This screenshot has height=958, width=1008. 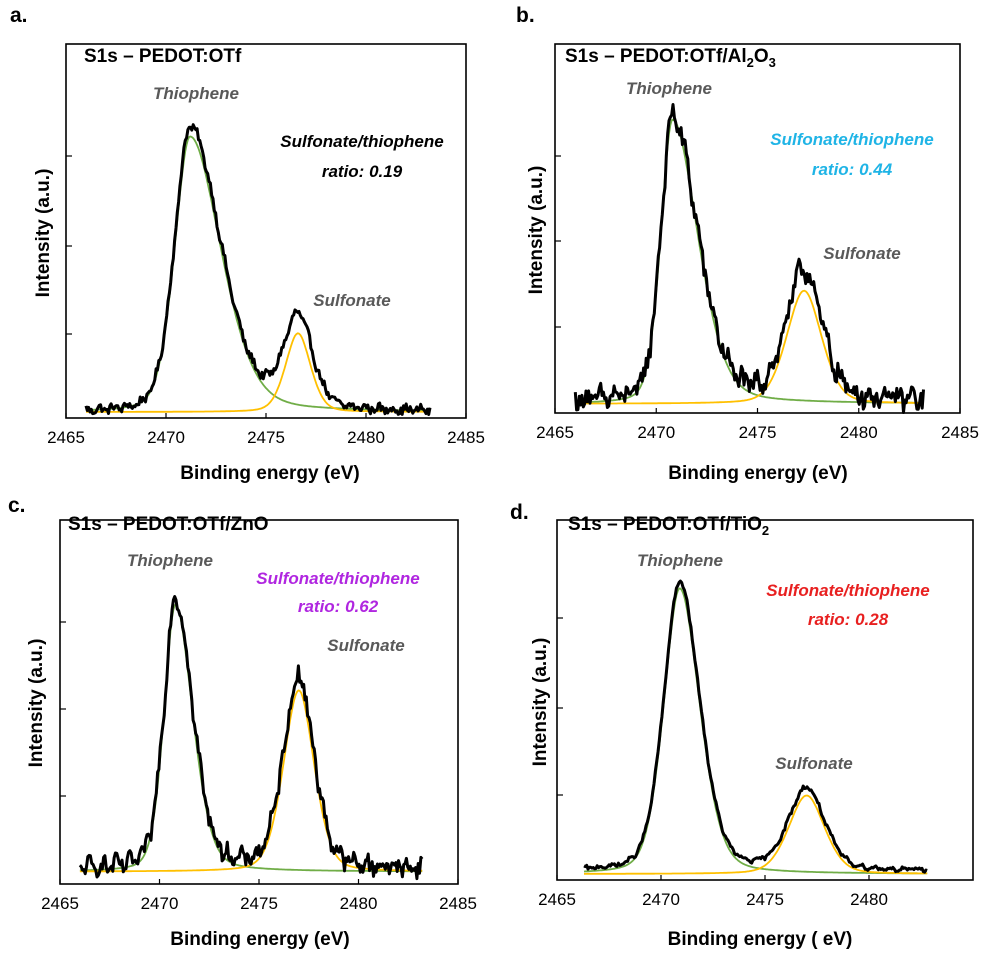 What do you see at coordinates (525, 15) in the screenshot?
I see `panel-letter: b.` at bounding box center [525, 15].